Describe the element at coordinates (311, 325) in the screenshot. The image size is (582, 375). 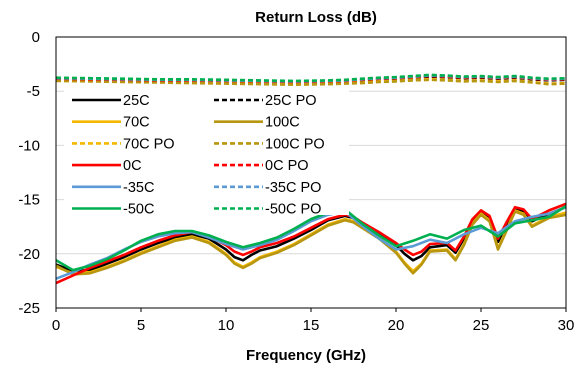
I see `x-tick-label: 15` at that location.